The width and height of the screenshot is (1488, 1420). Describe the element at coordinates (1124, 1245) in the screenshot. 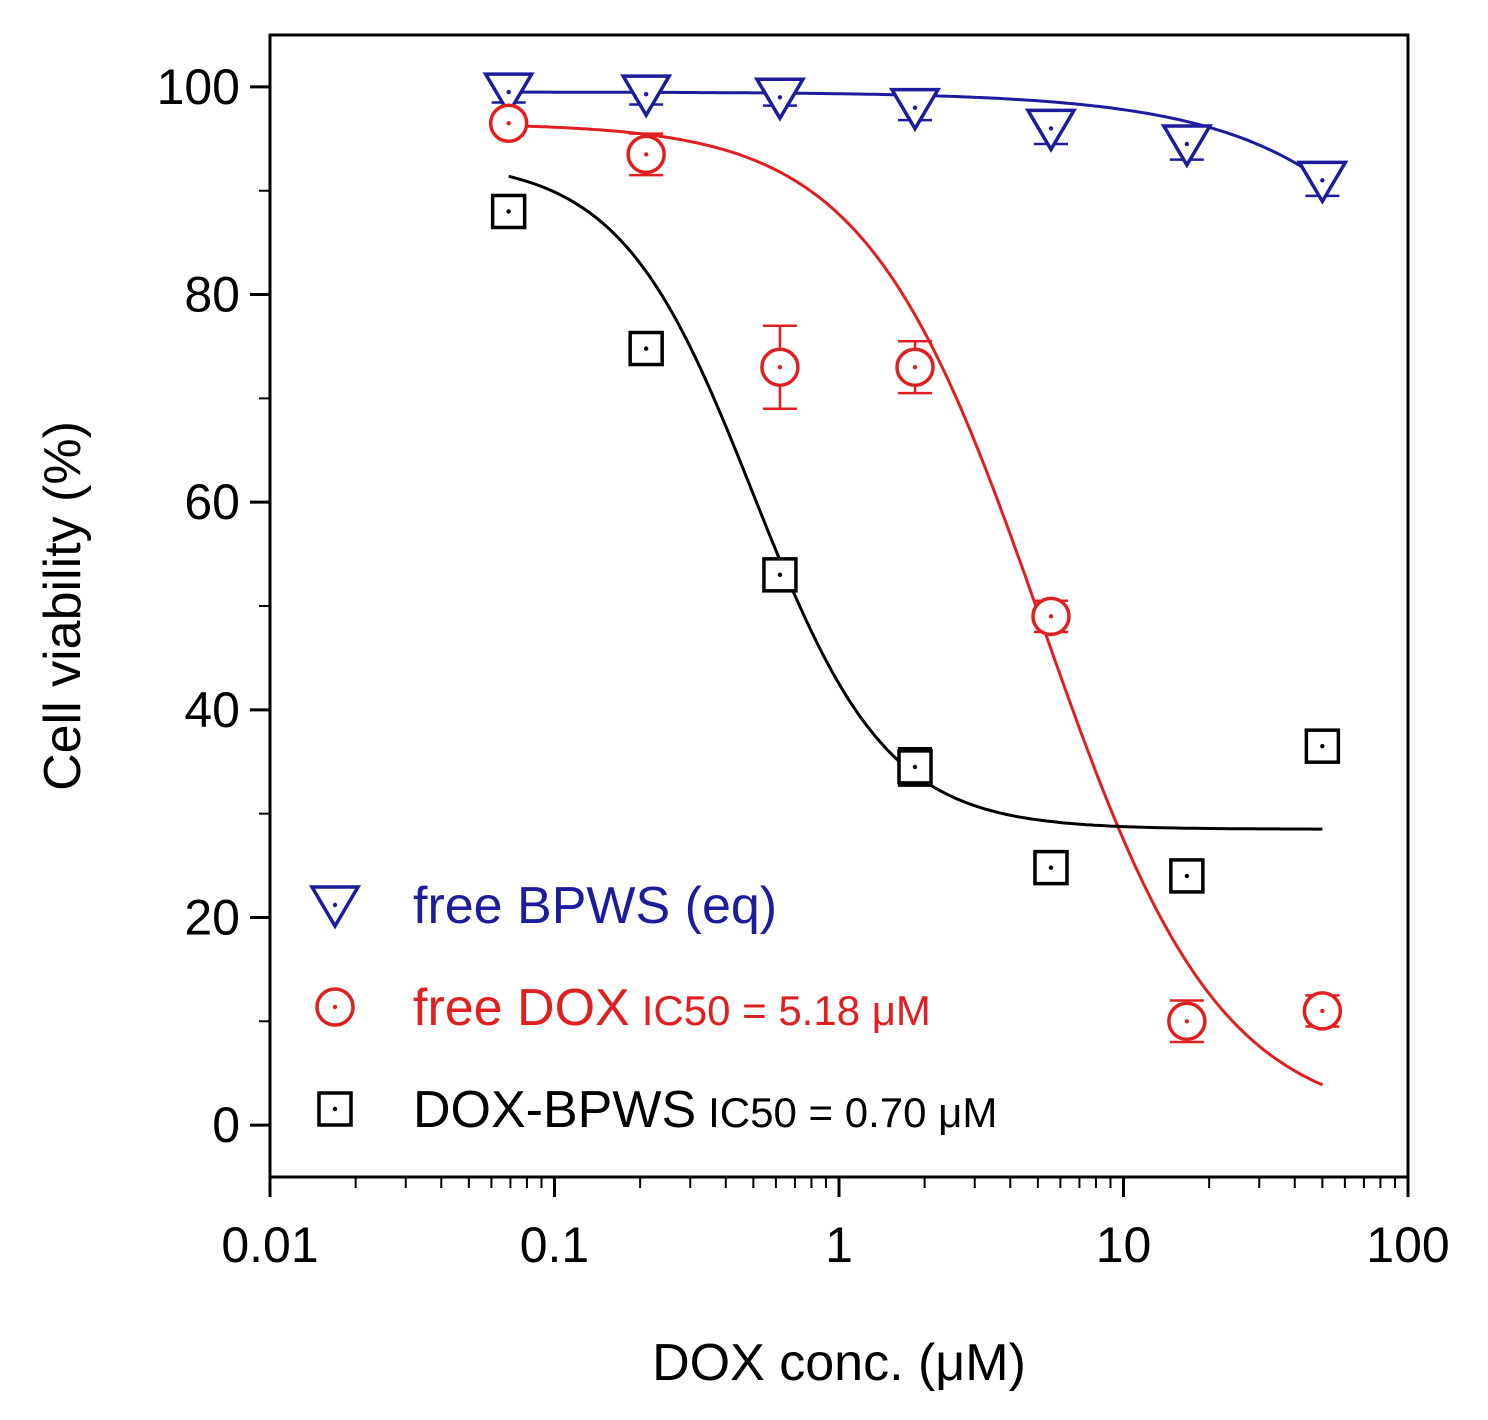

I see `x-tick-label: 10` at that location.